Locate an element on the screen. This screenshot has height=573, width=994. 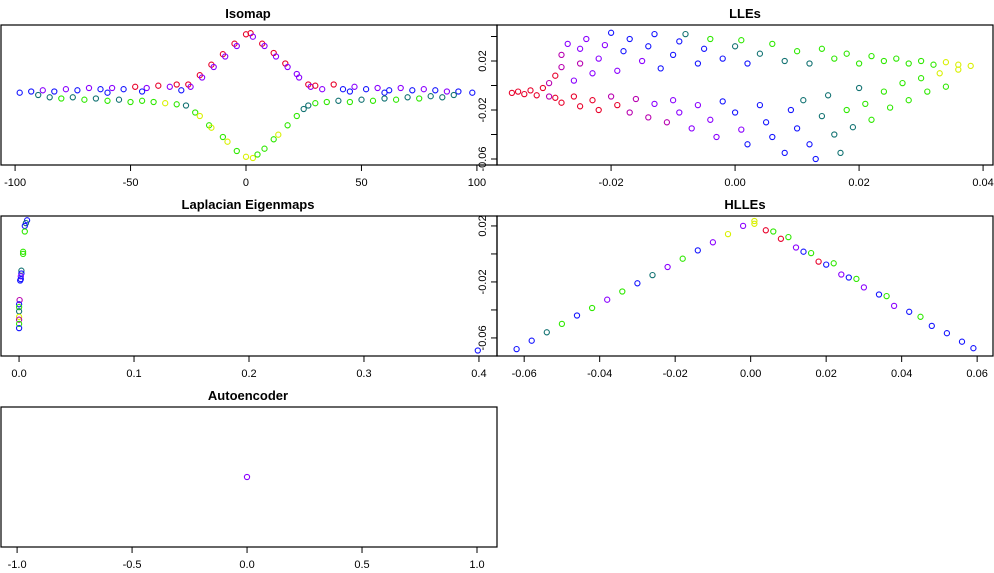
x-tick-label: 0.04 is located at coordinates (982, 183).